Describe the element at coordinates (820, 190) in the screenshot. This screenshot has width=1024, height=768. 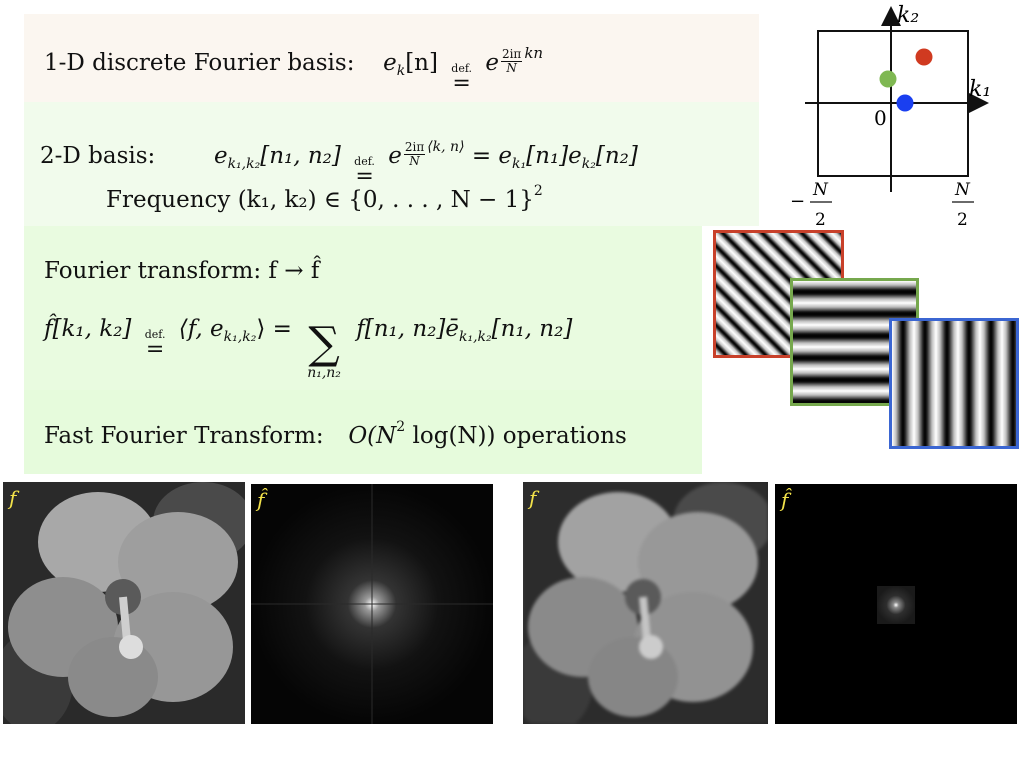
I see `left-half-num: N` at that location.